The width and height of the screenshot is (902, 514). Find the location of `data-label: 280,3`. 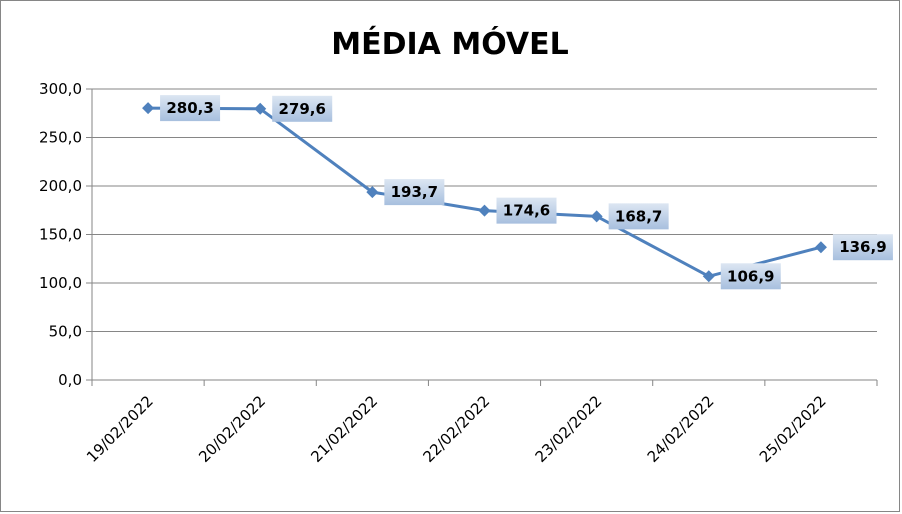

data-label: 280,3 is located at coordinates (189, 108).